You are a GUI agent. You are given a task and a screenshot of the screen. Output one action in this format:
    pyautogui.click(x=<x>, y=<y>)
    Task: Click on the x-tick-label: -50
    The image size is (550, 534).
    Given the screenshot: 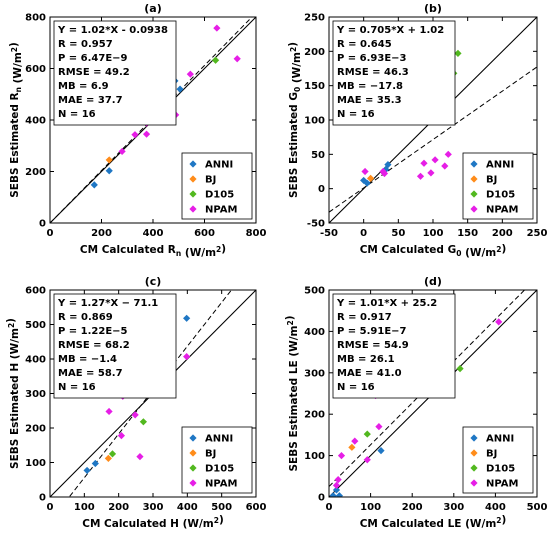 What is the action you would take?
    pyautogui.click(x=329, y=233)
    